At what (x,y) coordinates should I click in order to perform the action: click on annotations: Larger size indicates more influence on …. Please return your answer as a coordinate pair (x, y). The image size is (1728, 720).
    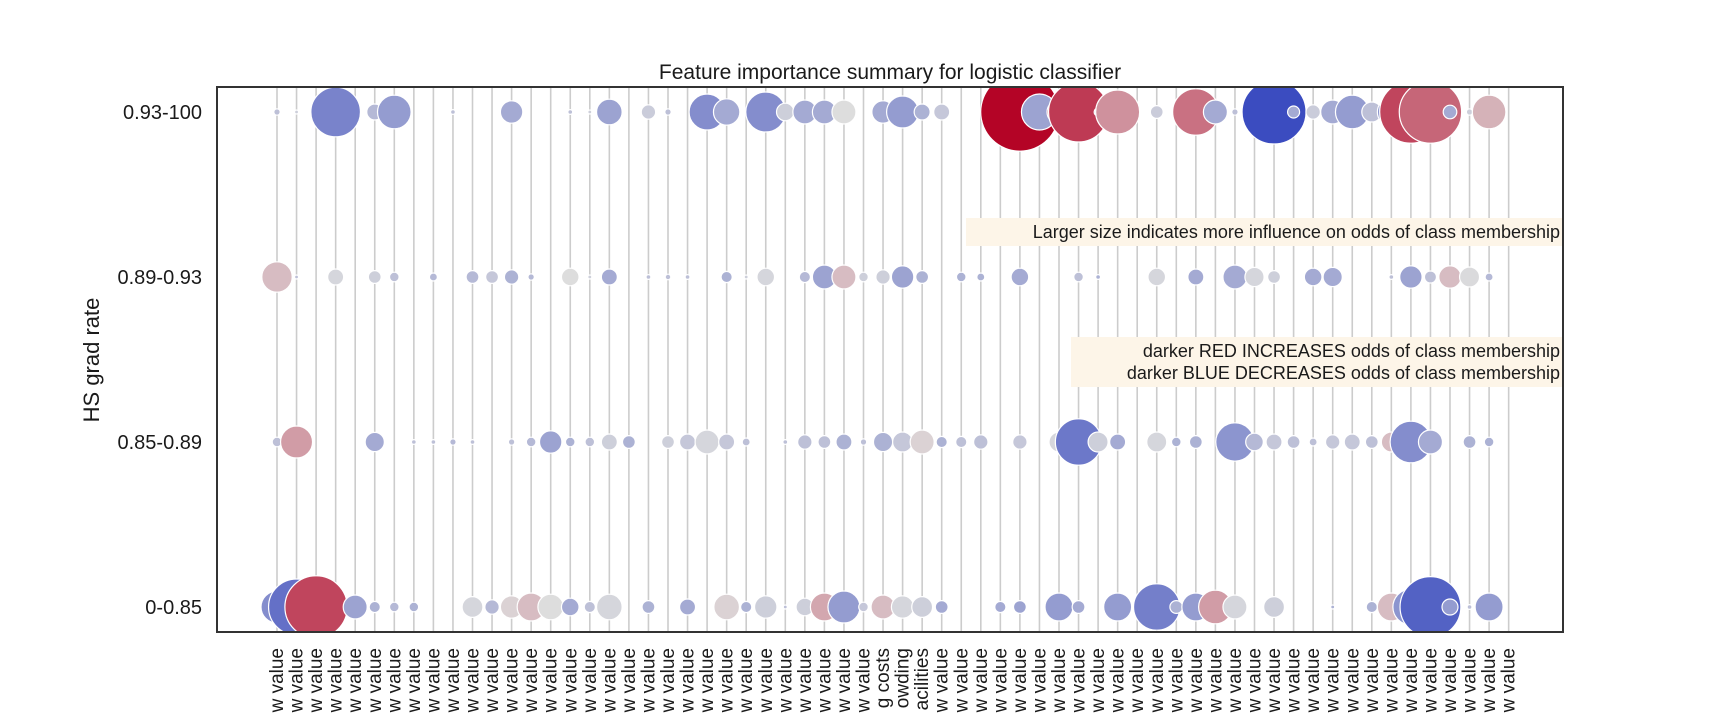
    Looking at the image, I should click on (1264, 302).